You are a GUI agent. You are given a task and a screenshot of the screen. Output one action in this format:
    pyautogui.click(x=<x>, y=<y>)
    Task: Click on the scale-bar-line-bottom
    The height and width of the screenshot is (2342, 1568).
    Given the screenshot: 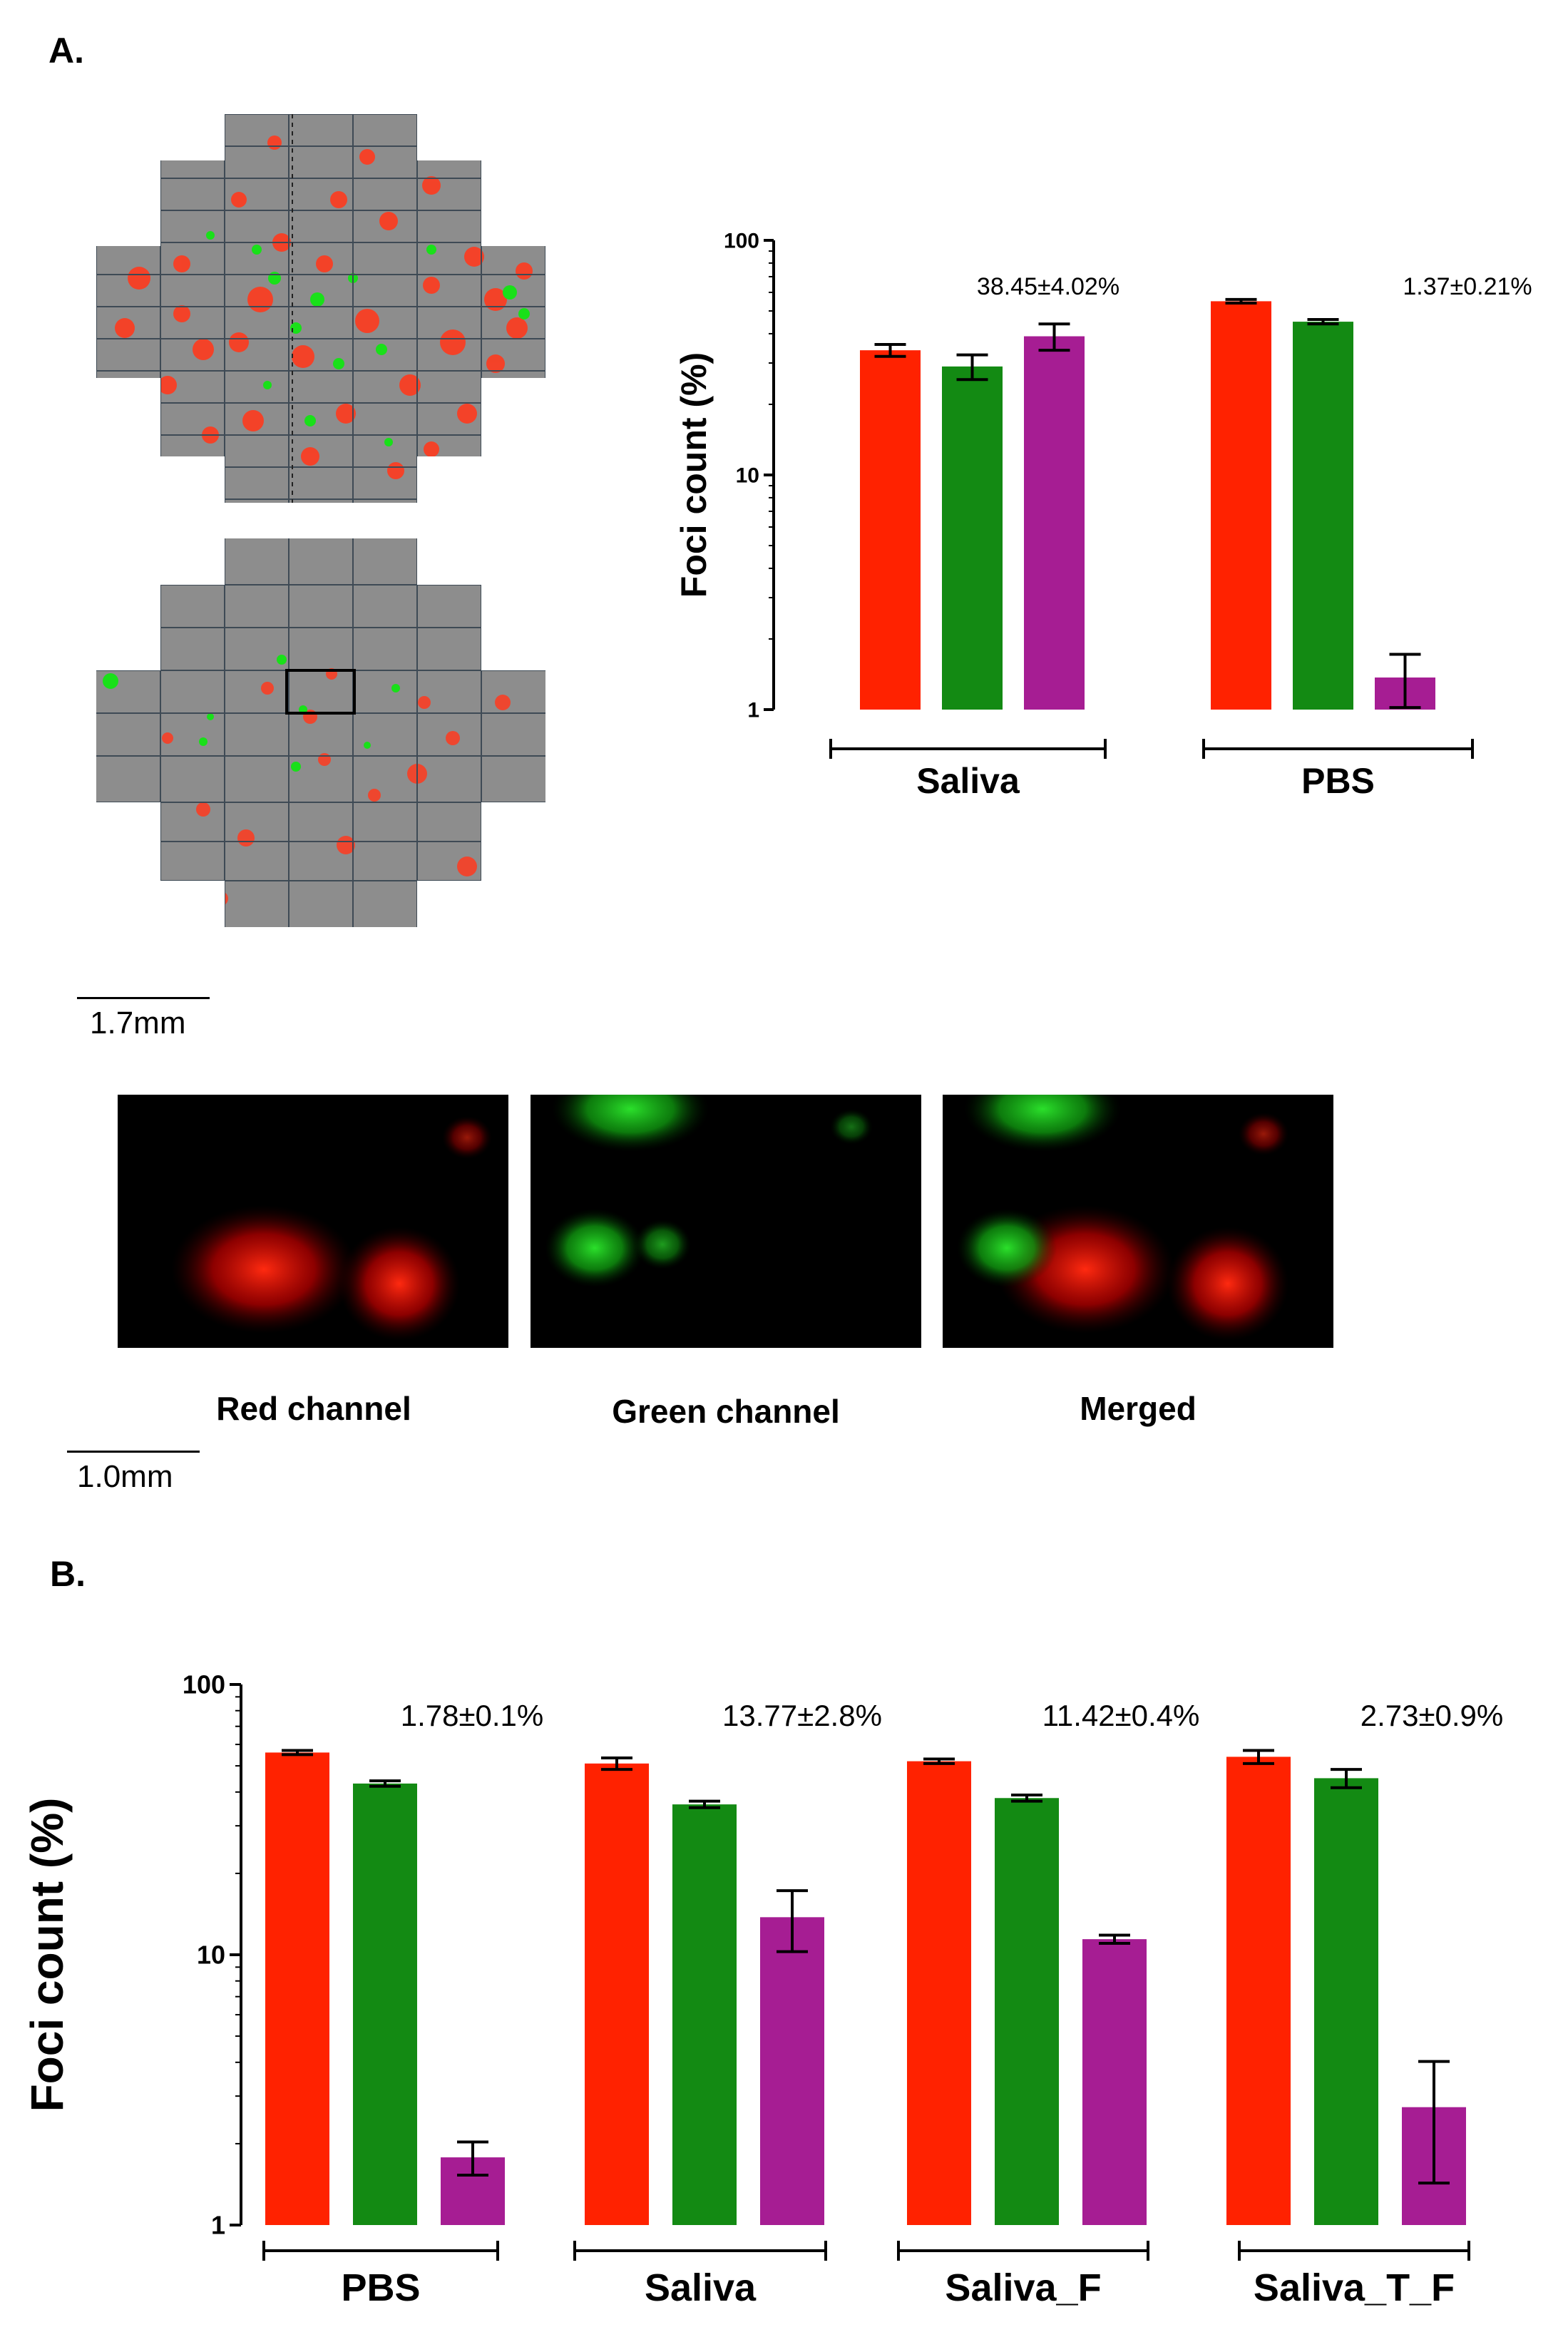 What is the action you would take?
    pyautogui.click(x=133, y=1452)
    